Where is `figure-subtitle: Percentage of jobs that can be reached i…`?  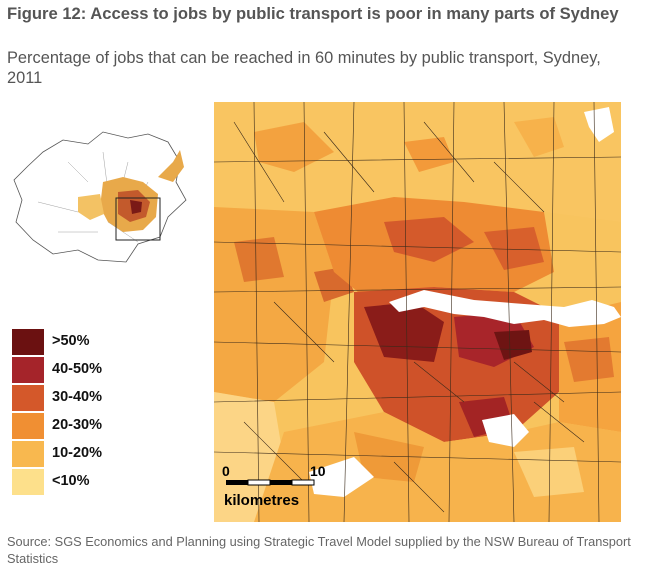 figure-subtitle: Percentage of jobs that can be reached i… is located at coordinates (304, 68).